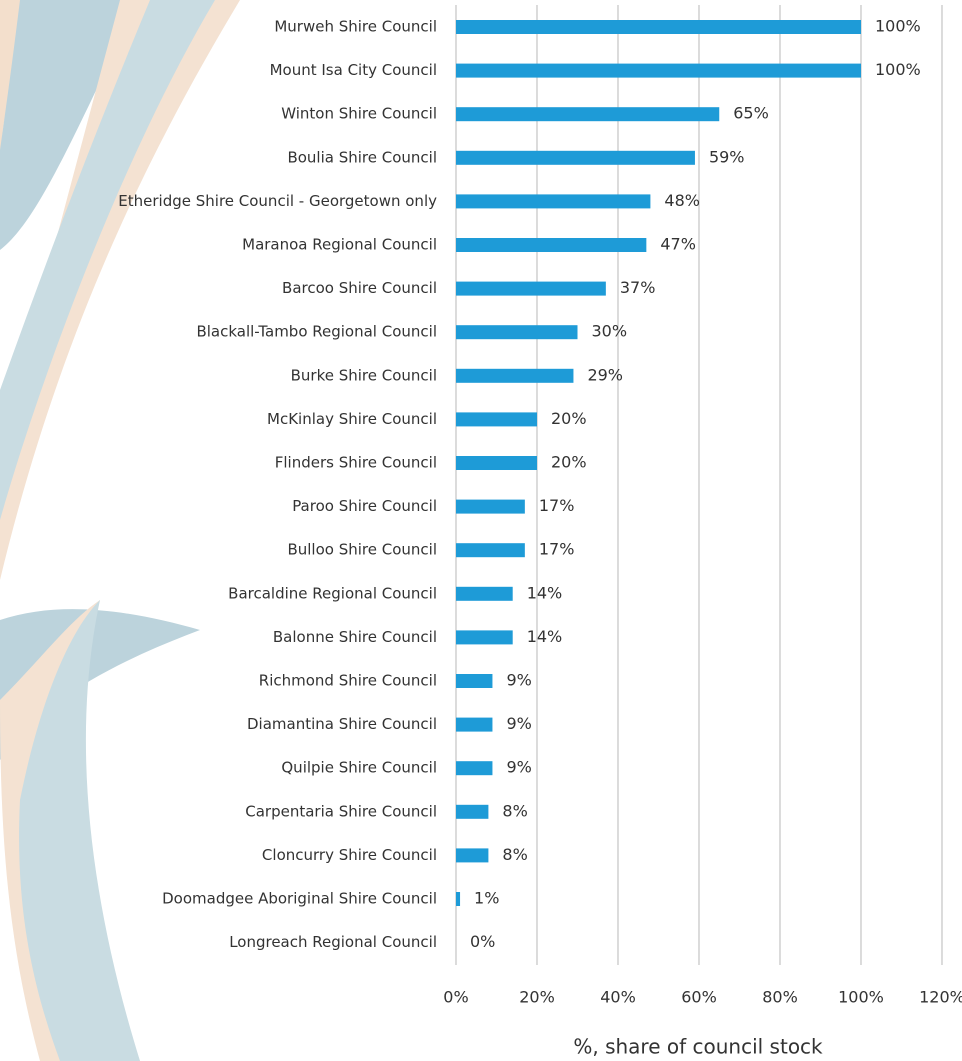  Describe the element at coordinates (353, 70) in the screenshot. I see `y-tick-label: Mount Isa City Council` at that location.